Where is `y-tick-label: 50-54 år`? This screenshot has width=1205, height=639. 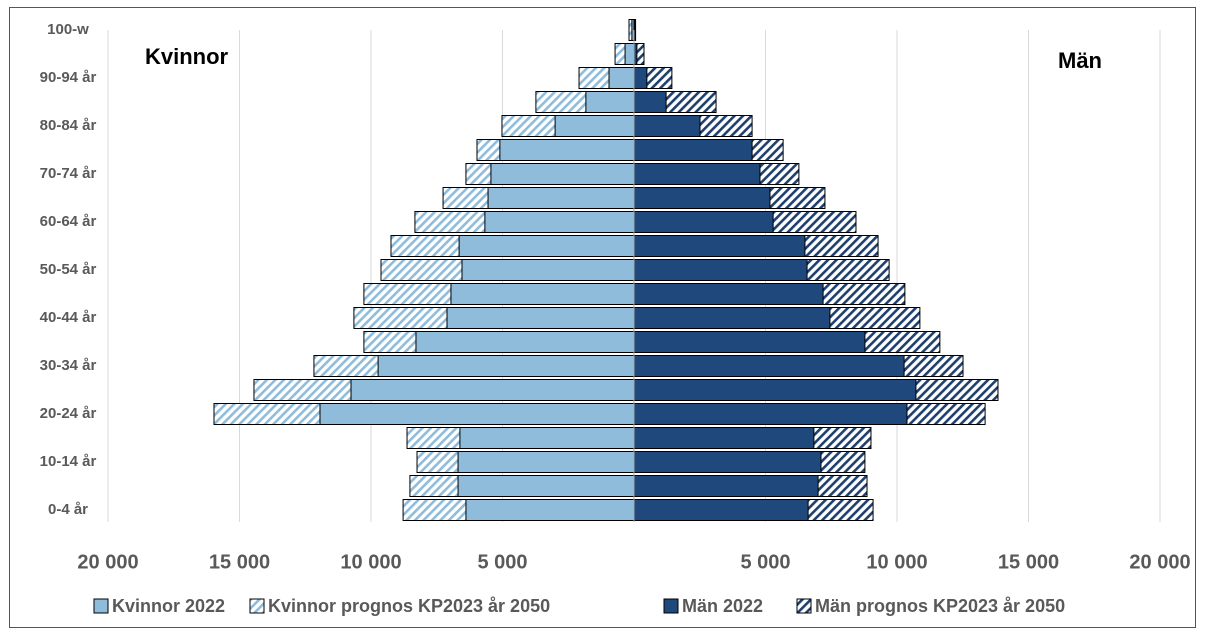
y-tick-label: 50-54 år is located at coordinates (68, 269).